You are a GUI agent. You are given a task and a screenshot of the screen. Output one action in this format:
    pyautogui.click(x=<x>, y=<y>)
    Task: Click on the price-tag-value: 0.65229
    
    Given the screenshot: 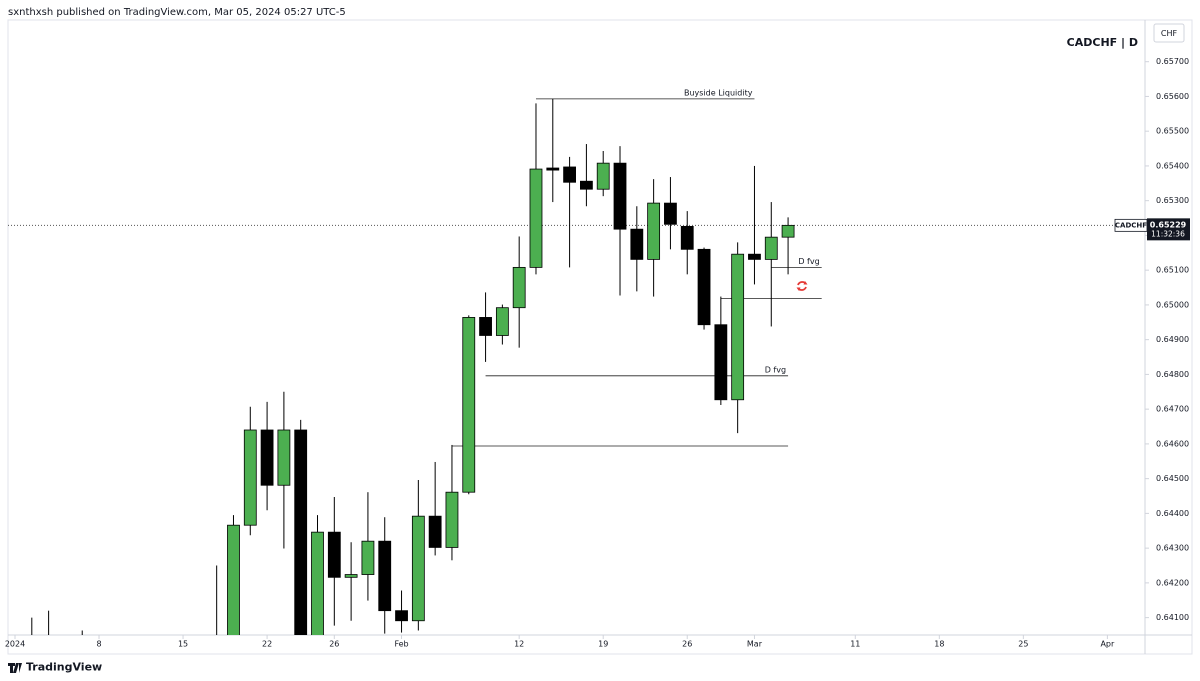 What is the action you would take?
    pyautogui.click(x=1168, y=224)
    